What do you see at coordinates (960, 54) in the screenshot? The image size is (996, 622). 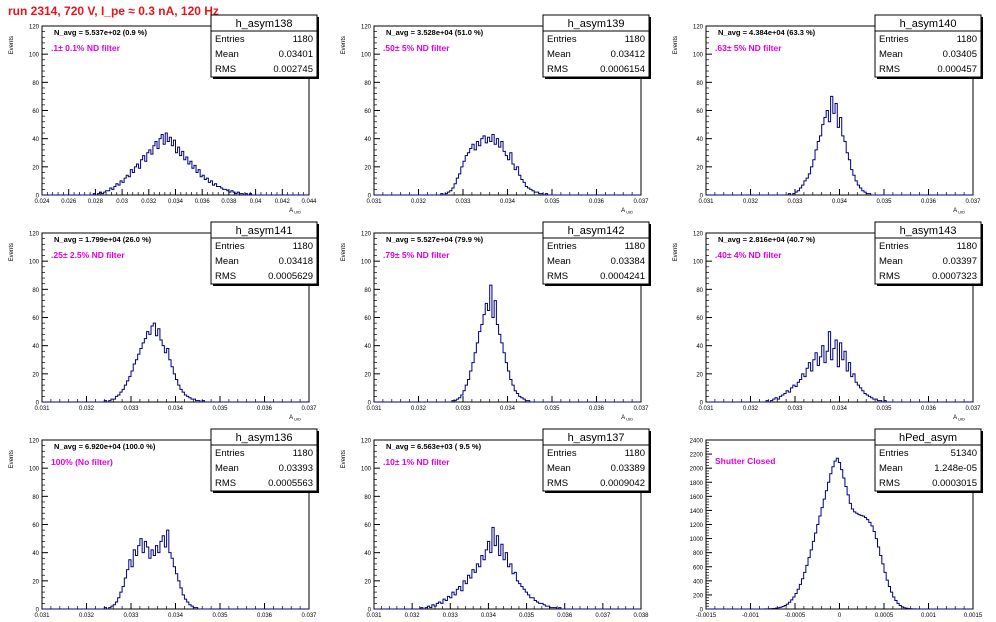 I see `stats-mean-value: 0.03405` at bounding box center [960, 54].